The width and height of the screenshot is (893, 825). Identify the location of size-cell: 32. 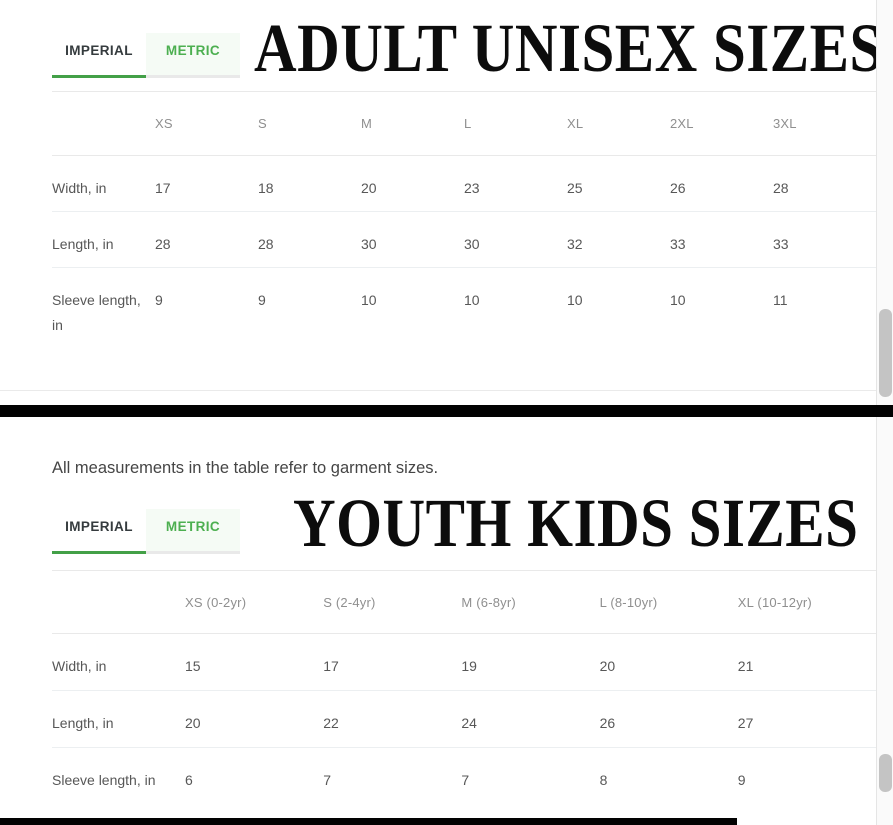
(575, 244).